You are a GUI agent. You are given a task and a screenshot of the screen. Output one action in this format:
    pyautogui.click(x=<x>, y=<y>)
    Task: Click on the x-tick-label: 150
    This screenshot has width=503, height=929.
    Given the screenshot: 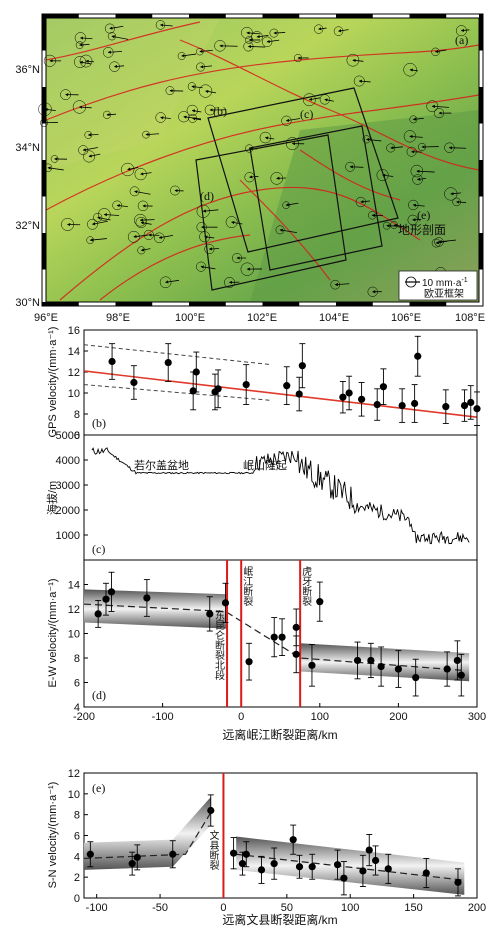 What is the action you would take?
    pyautogui.click(x=413, y=908)
    